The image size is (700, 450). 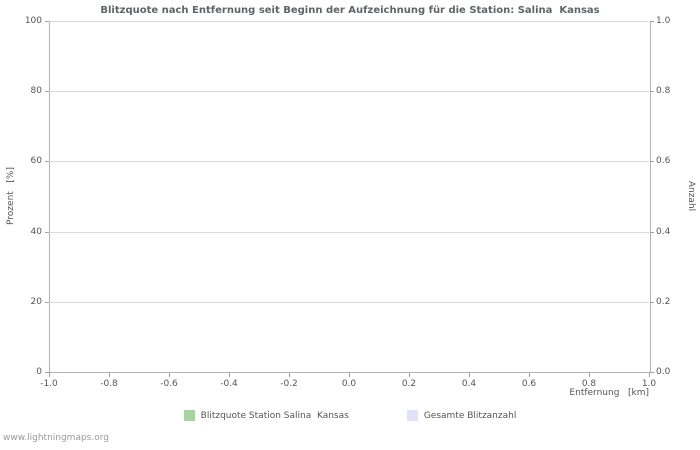 What do you see at coordinates (49, 384) in the screenshot?
I see `x-tick-label: -1.0` at bounding box center [49, 384].